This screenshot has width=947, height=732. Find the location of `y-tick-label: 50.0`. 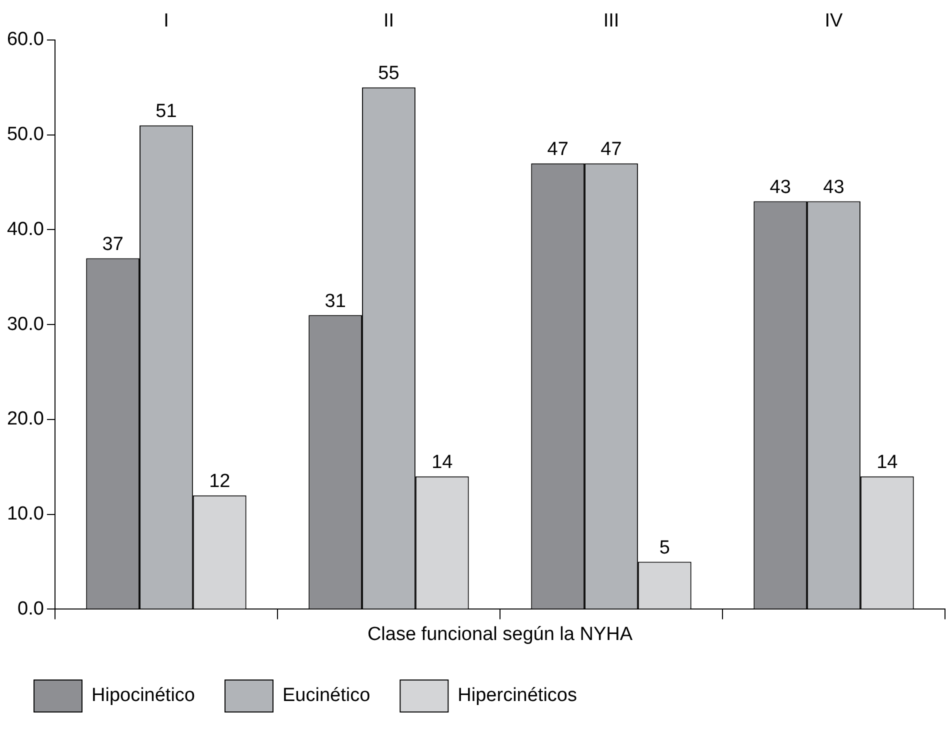

y-tick-label: 50.0 is located at coordinates (25, 135).